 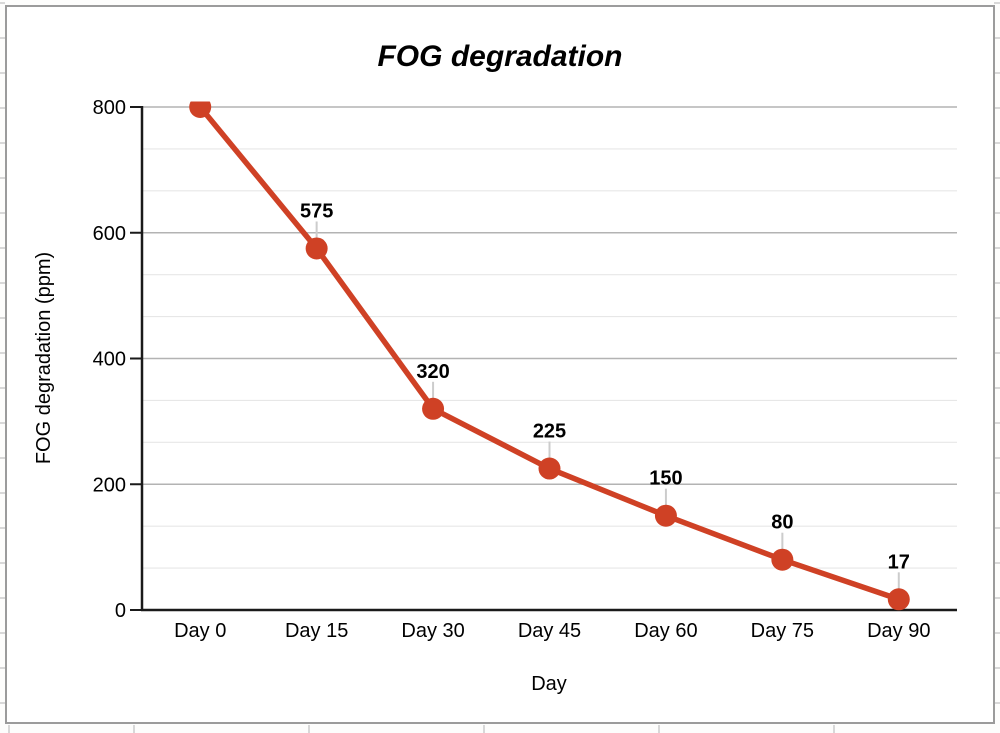 What do you see at coordinates (549, 432) in the screenshot?
I see `data-point-label: 225` at bounding box center [549, 432].